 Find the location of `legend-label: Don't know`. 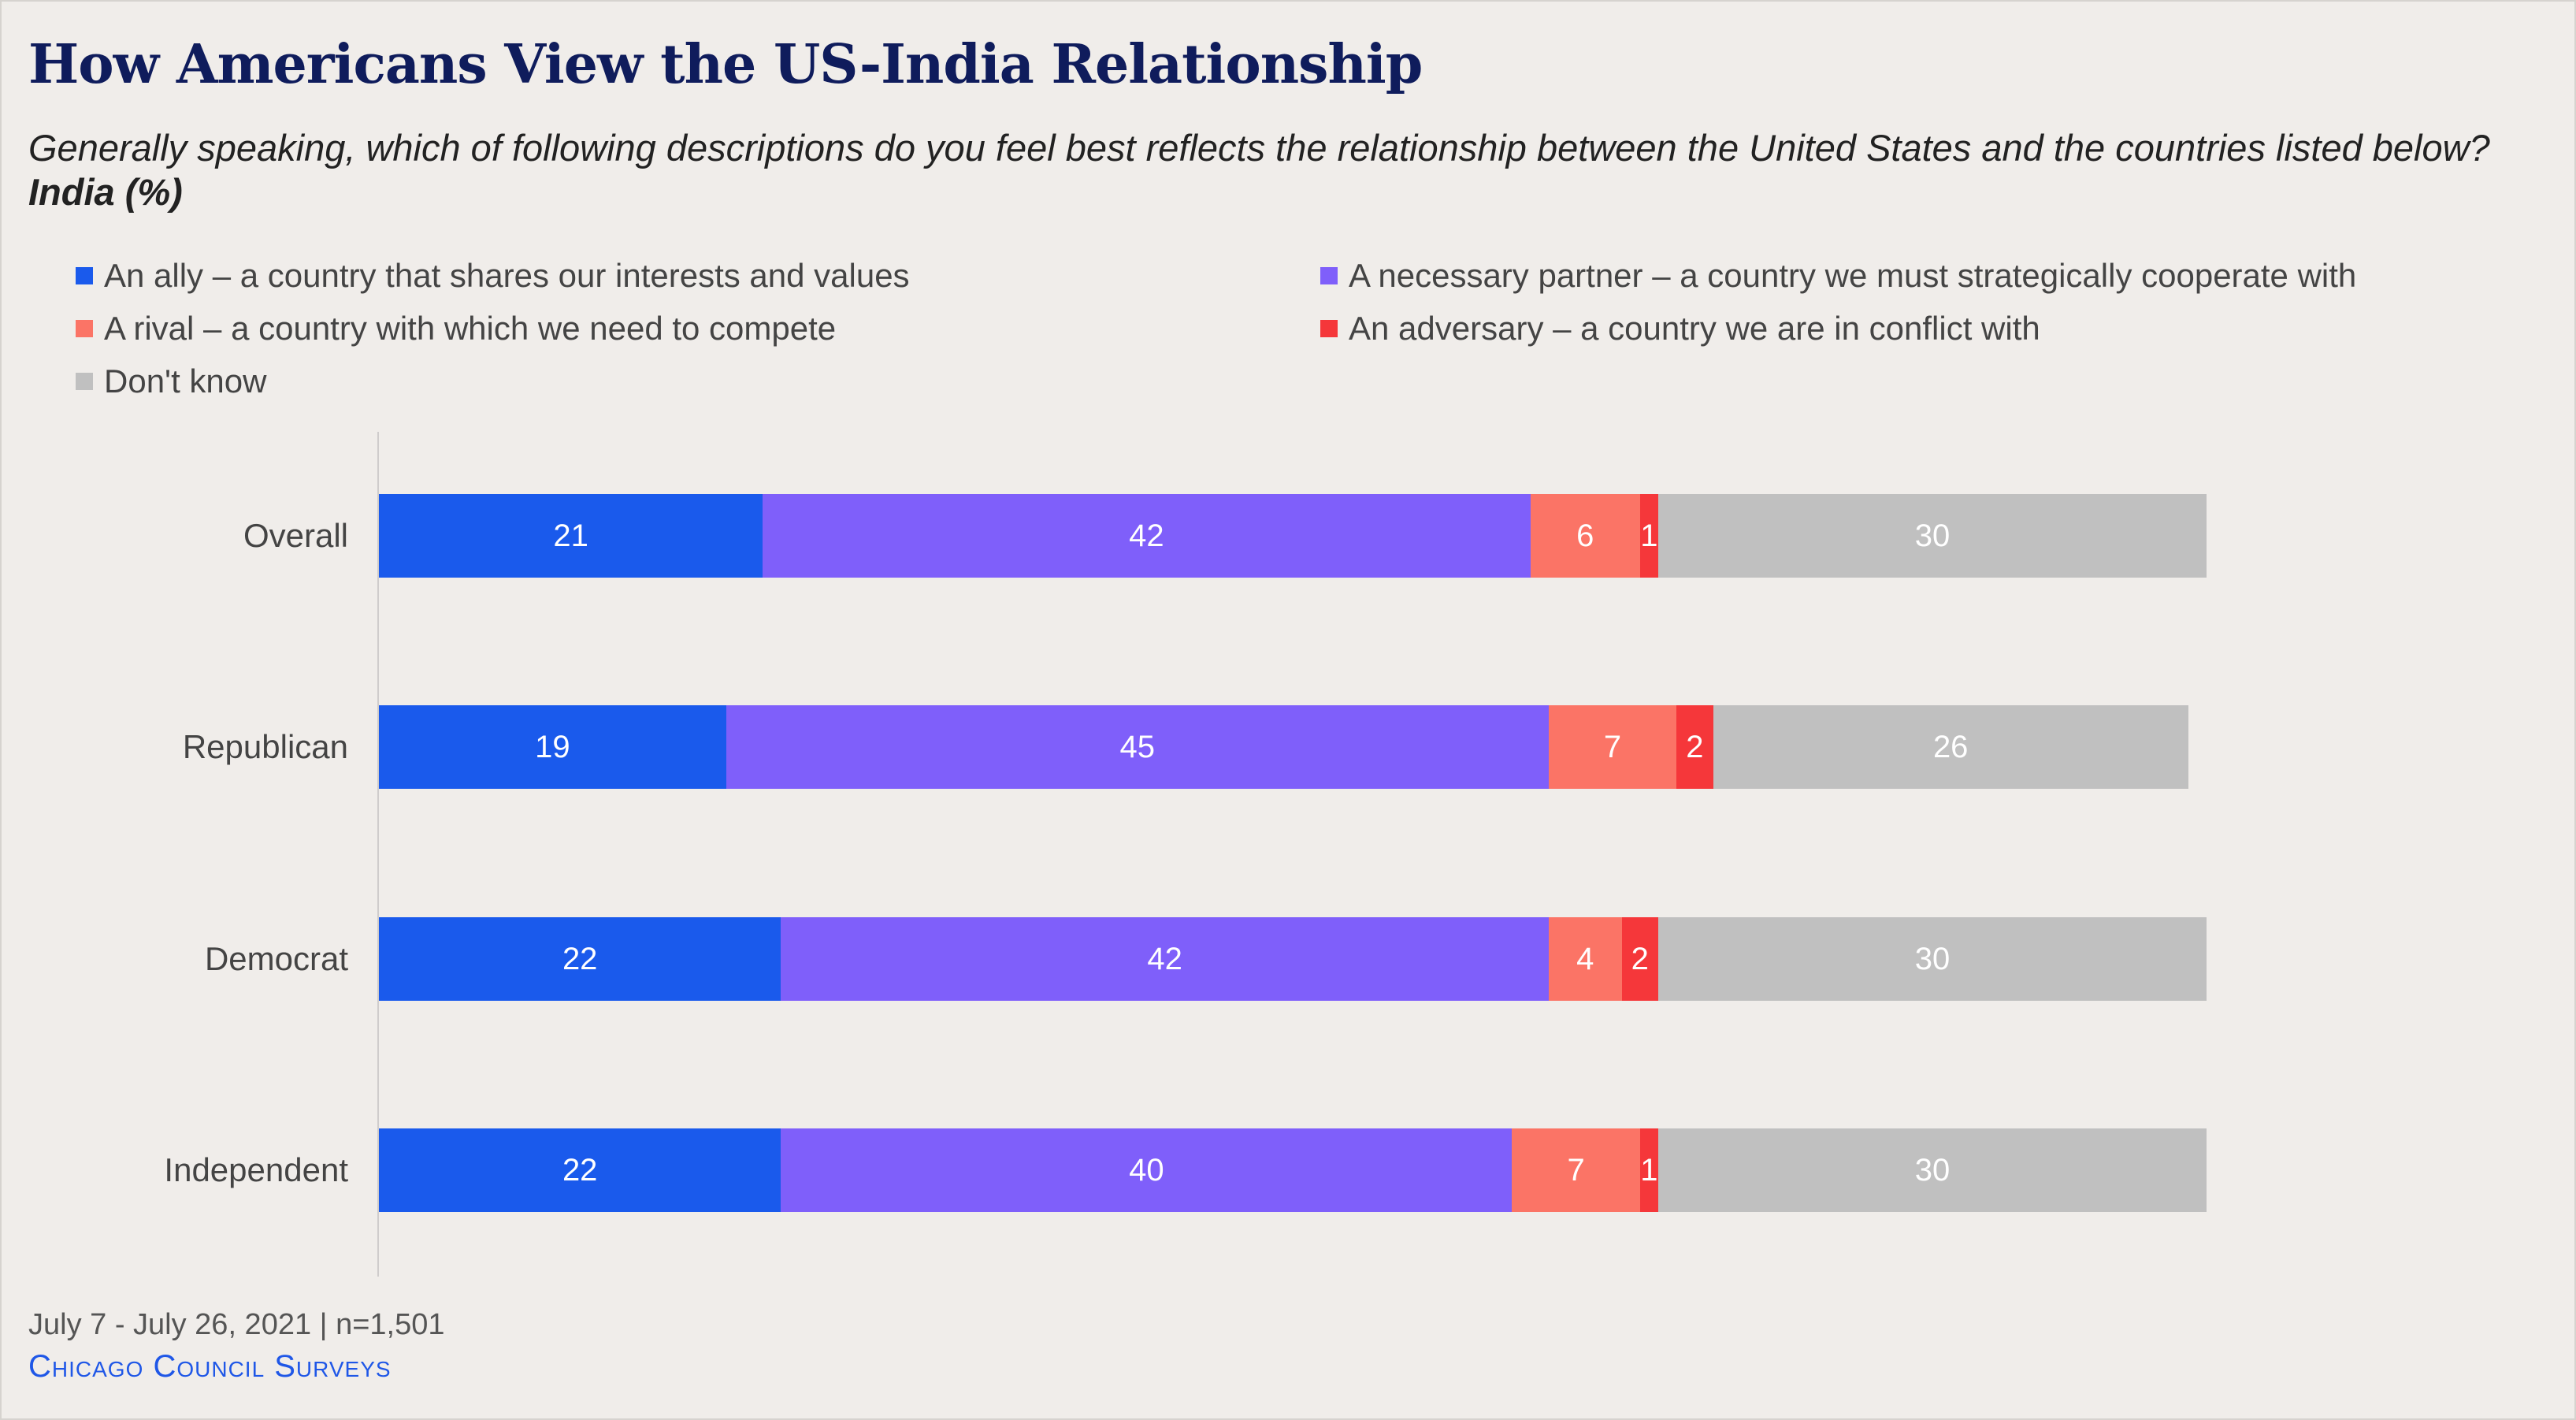

legend-label: Don't know is located at coordinates (185, 381).